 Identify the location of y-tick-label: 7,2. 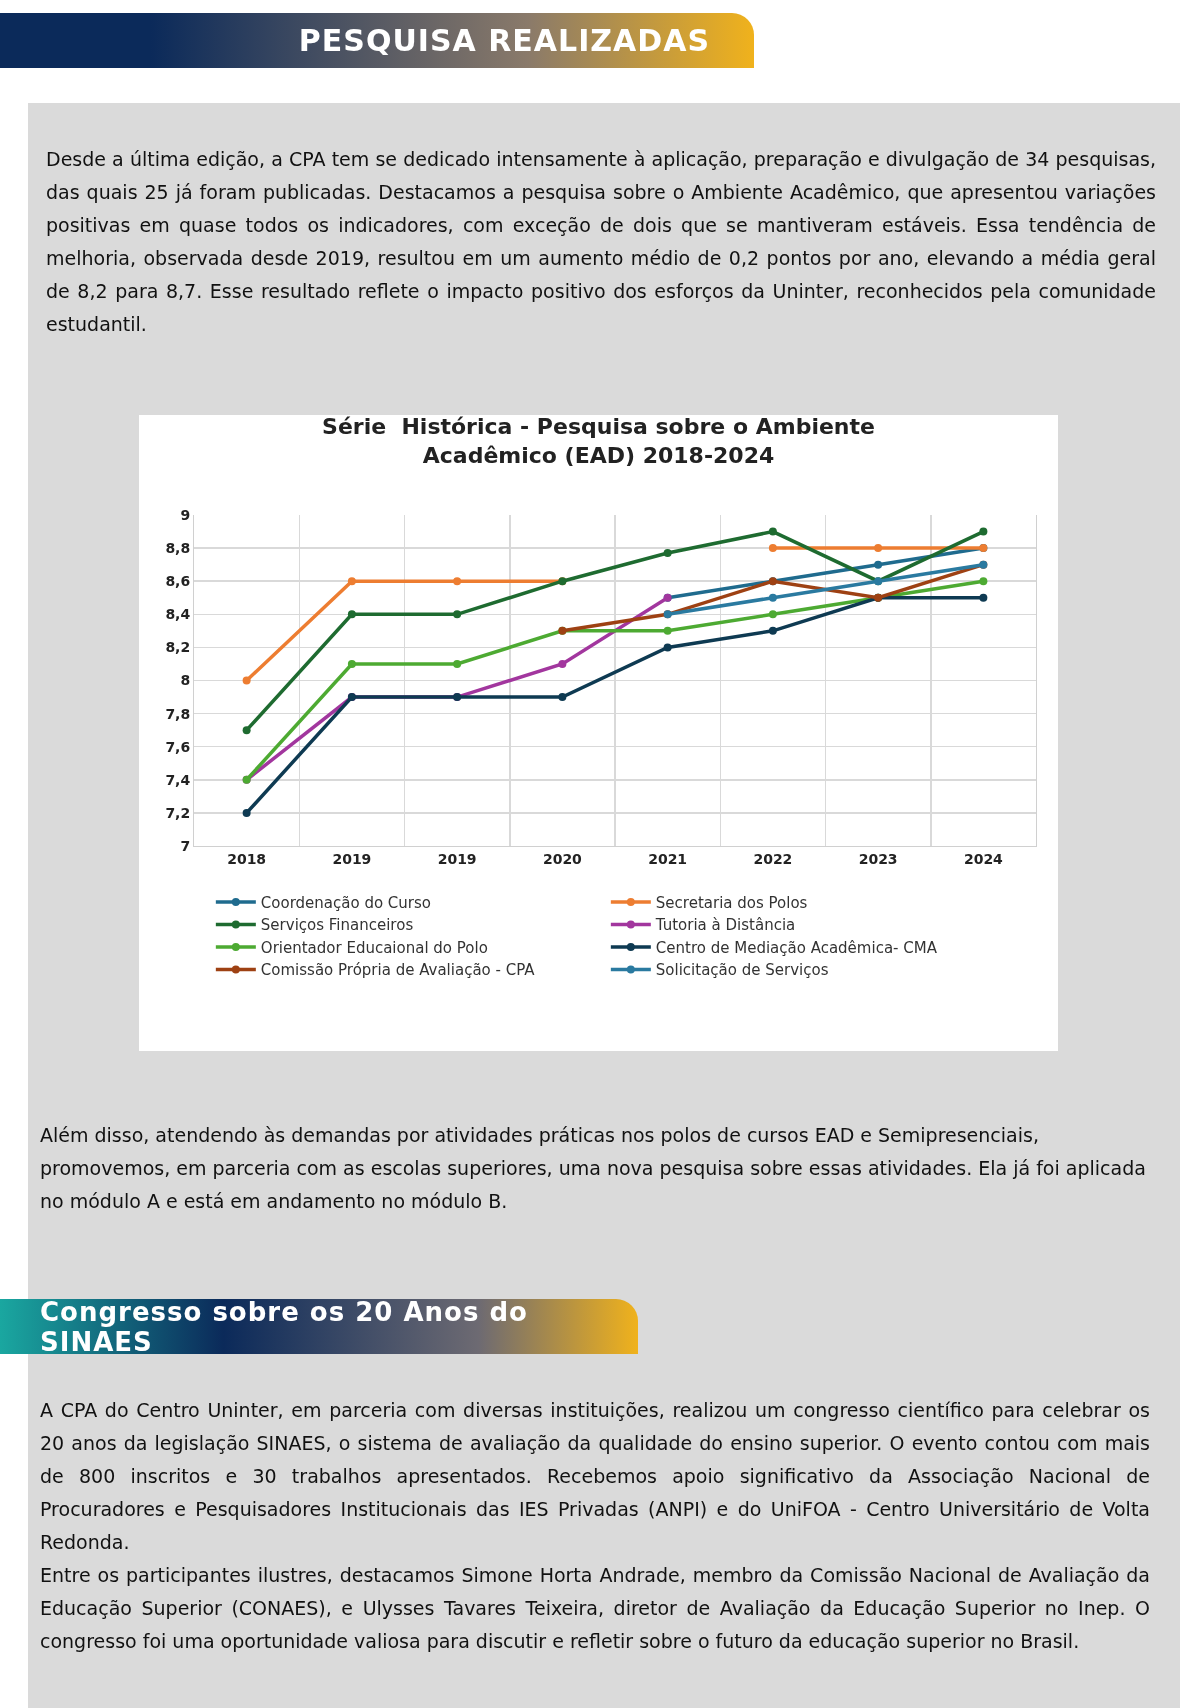
(178, 812).